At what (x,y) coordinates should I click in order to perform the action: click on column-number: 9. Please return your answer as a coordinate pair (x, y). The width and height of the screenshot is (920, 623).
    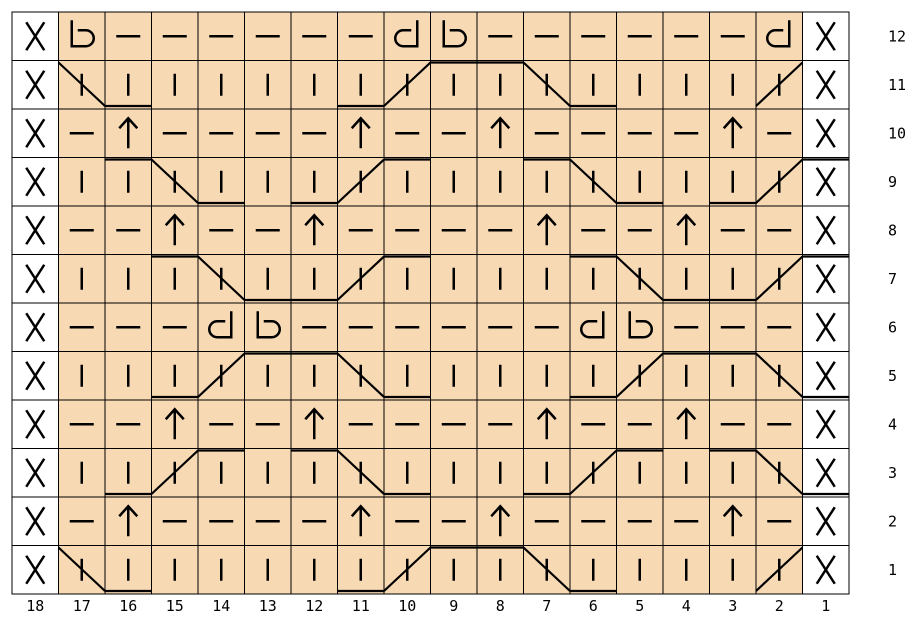
    Looking at the image, I should click on (453, 606).